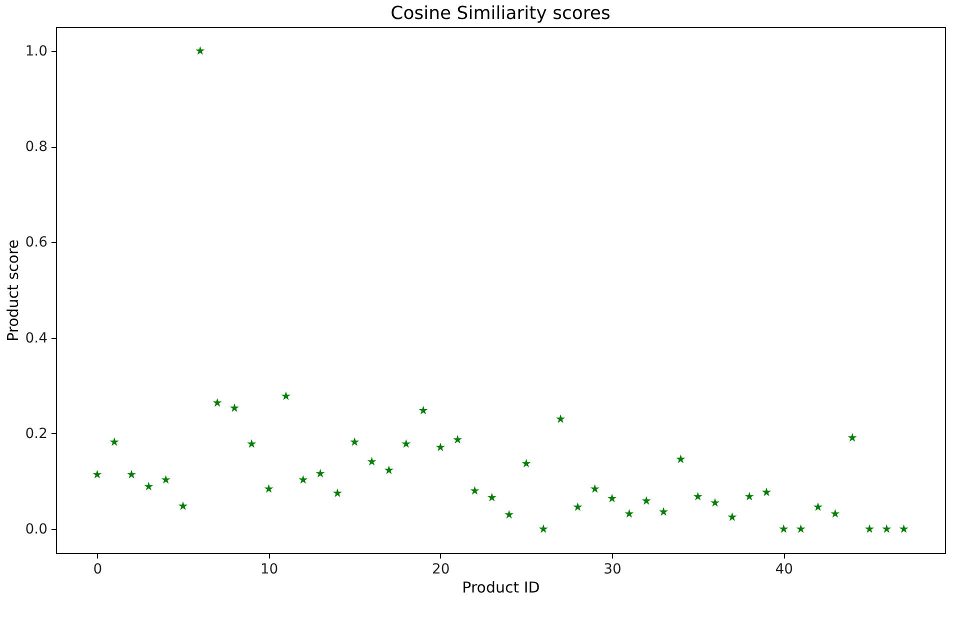 This screenshot has width=976, height=623. Describe the element at coordinates (36, 51) in the screenshot. I see `y-tick-label: 1.0` at that location.